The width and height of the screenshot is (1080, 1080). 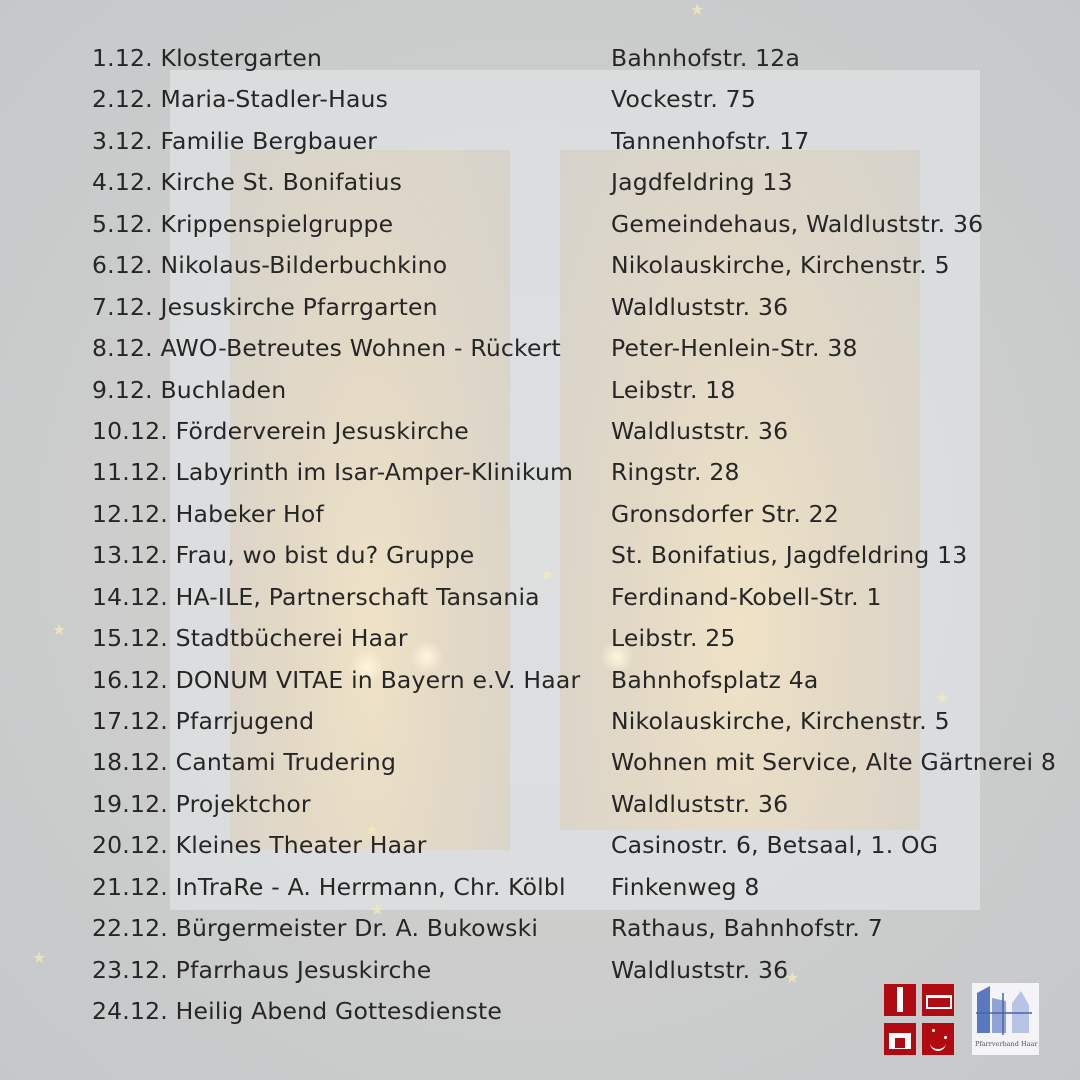 What do you see at coordinates (374, 472) in the screenshot?
I see `event-host: Labyrinth im Isar-Amper-Klinikum` at bounding box center [374, 472].